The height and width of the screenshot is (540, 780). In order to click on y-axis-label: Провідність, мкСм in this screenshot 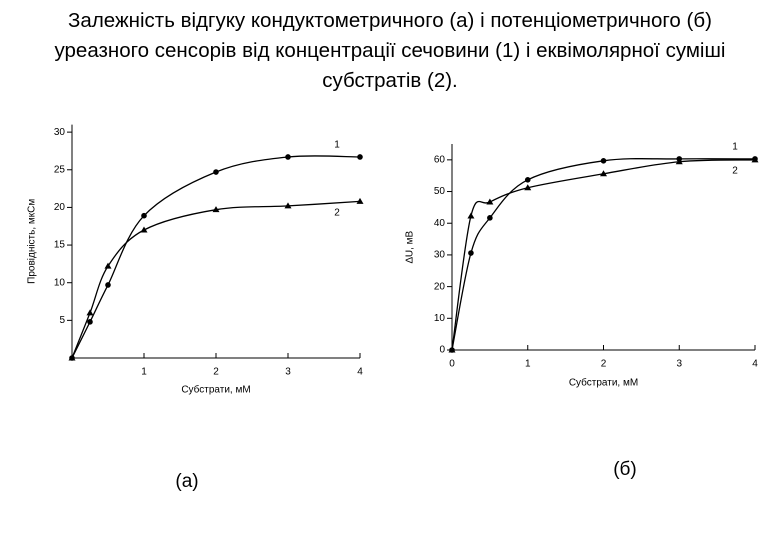, I will do `click(32, 241)`.